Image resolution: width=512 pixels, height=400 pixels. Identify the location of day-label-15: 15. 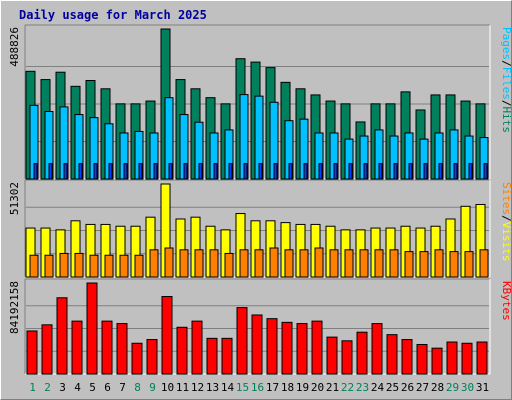
(242, 387).